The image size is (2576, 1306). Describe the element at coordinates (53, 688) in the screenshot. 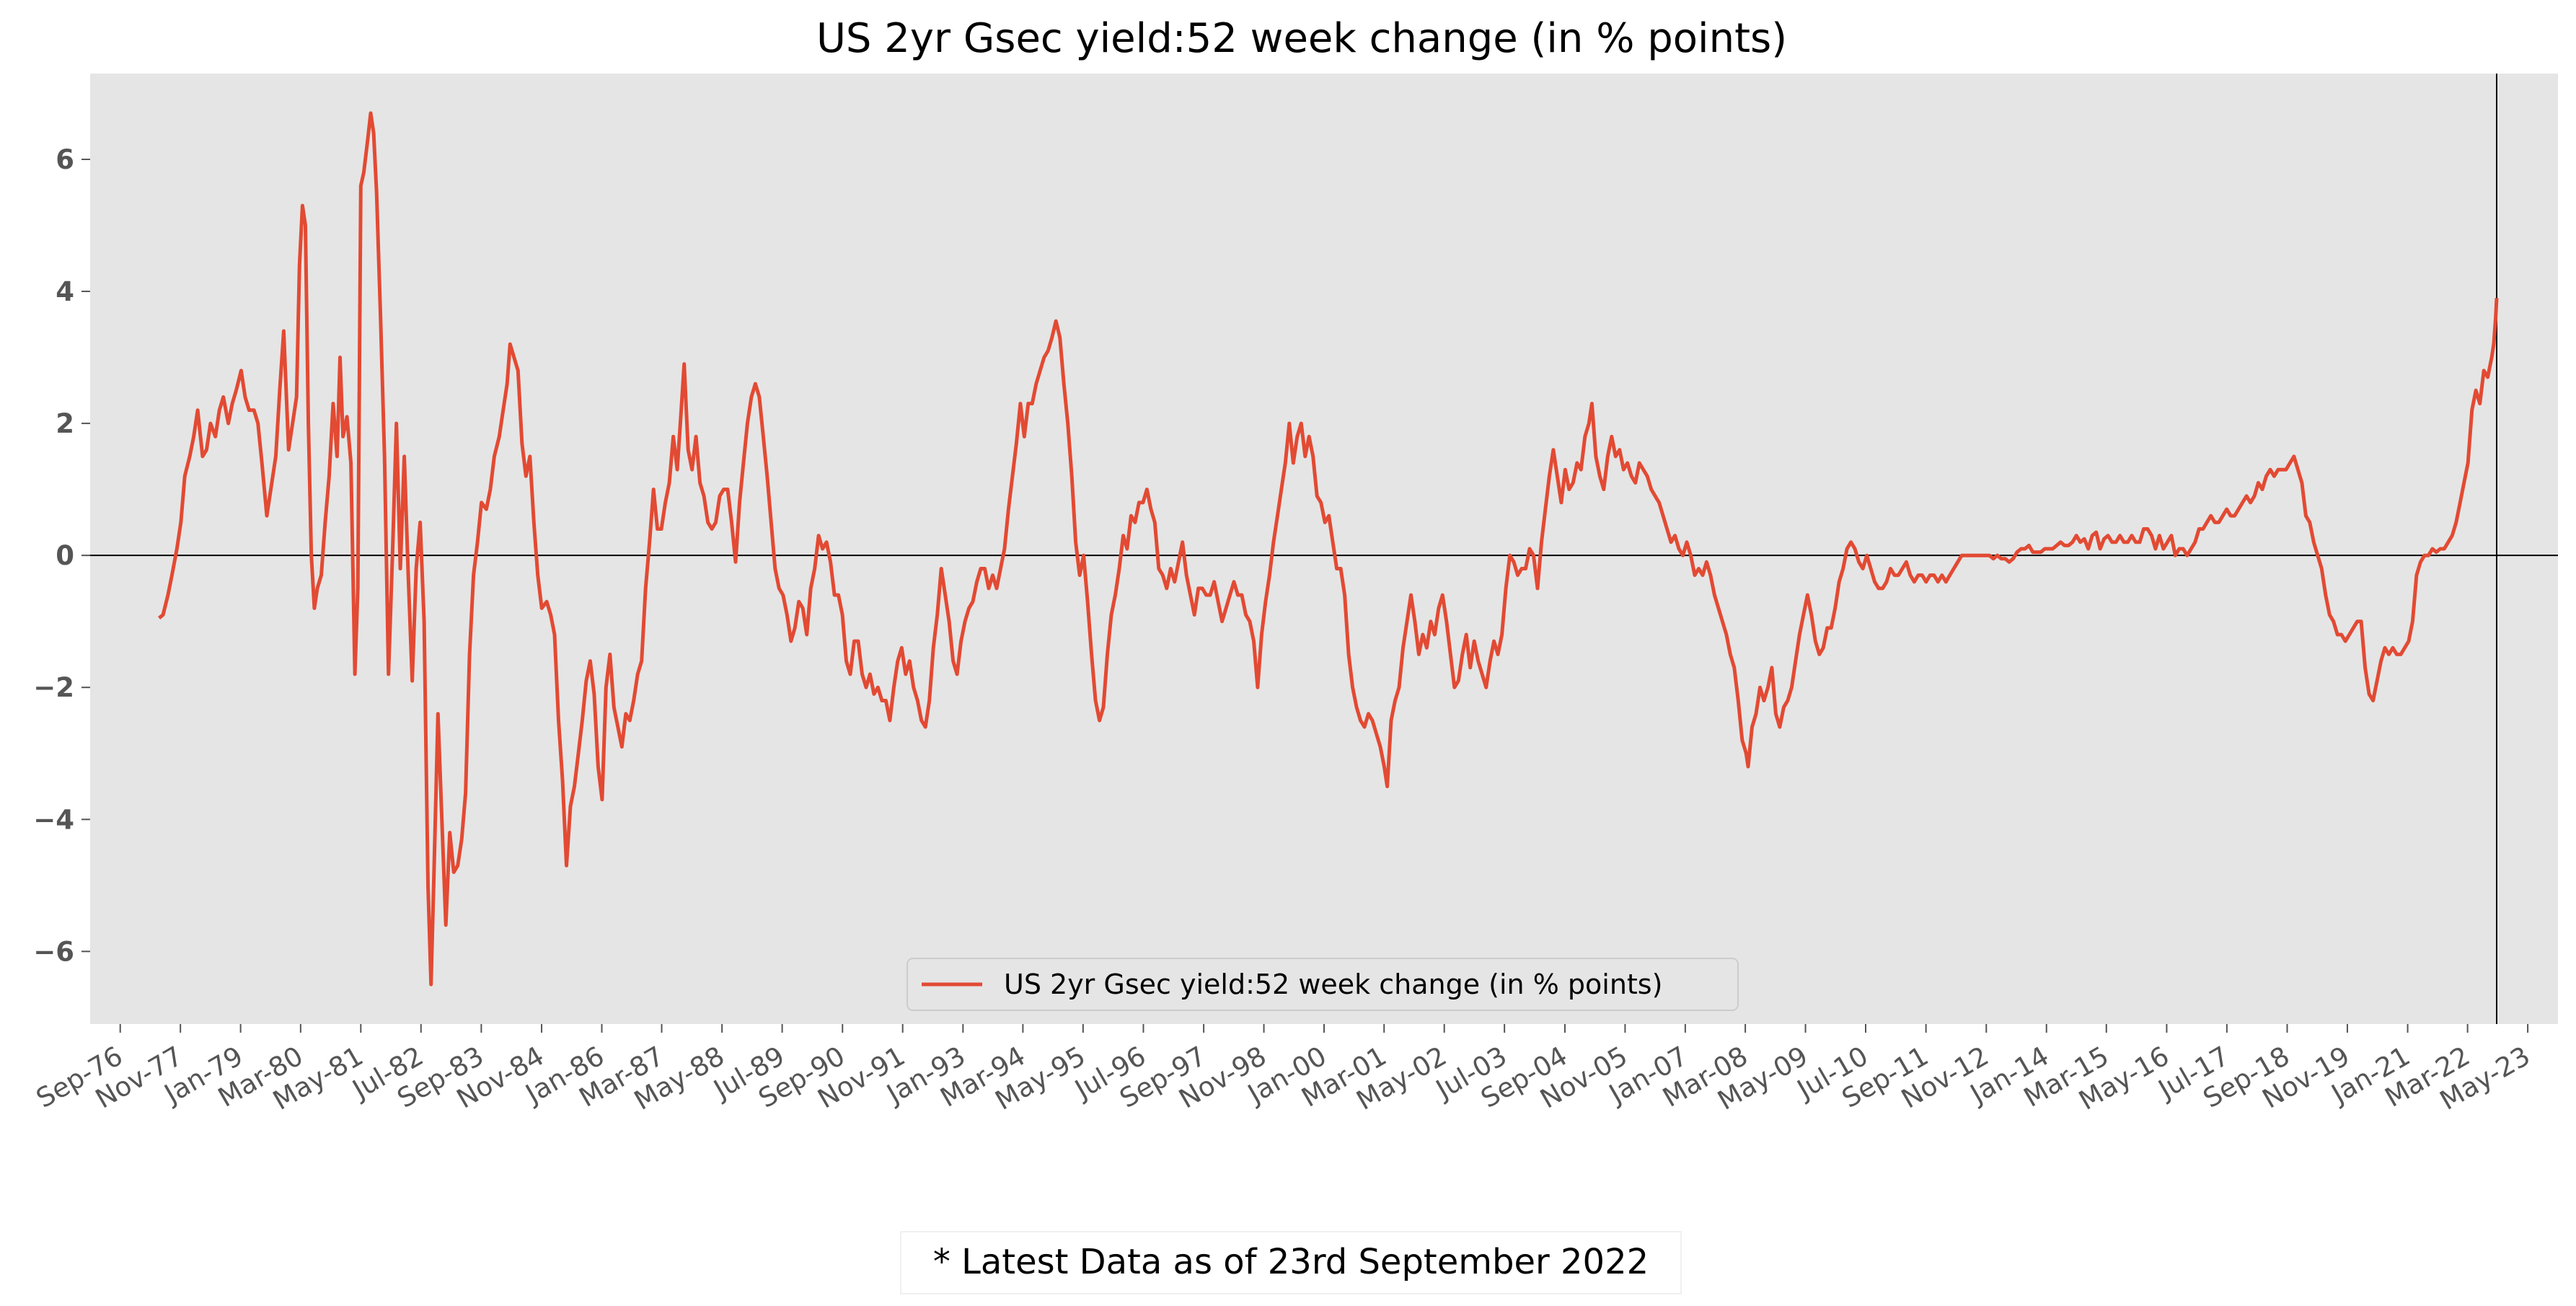

I see `y-tick-label: −2` at that location.